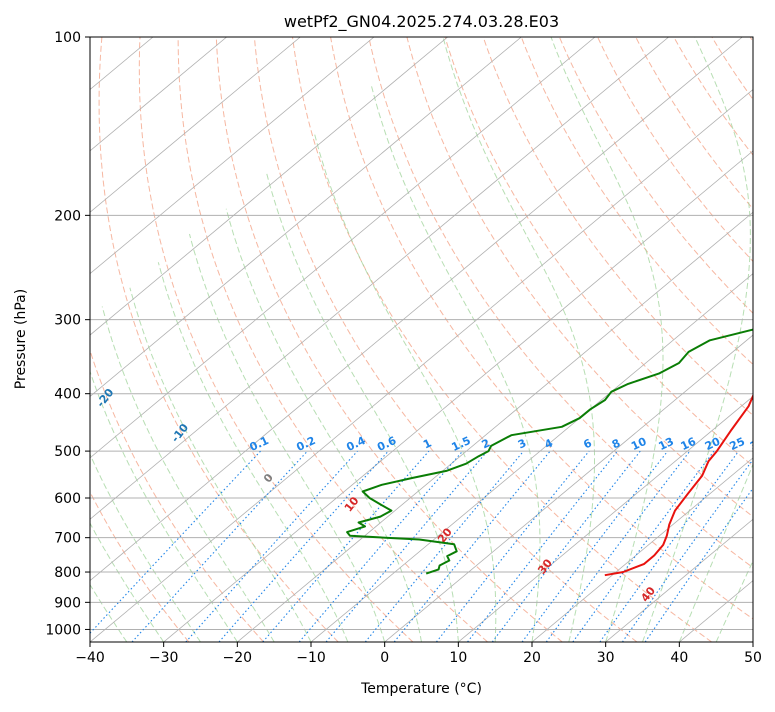  I want to click on y-tick-label: 300, so click(67, 321).